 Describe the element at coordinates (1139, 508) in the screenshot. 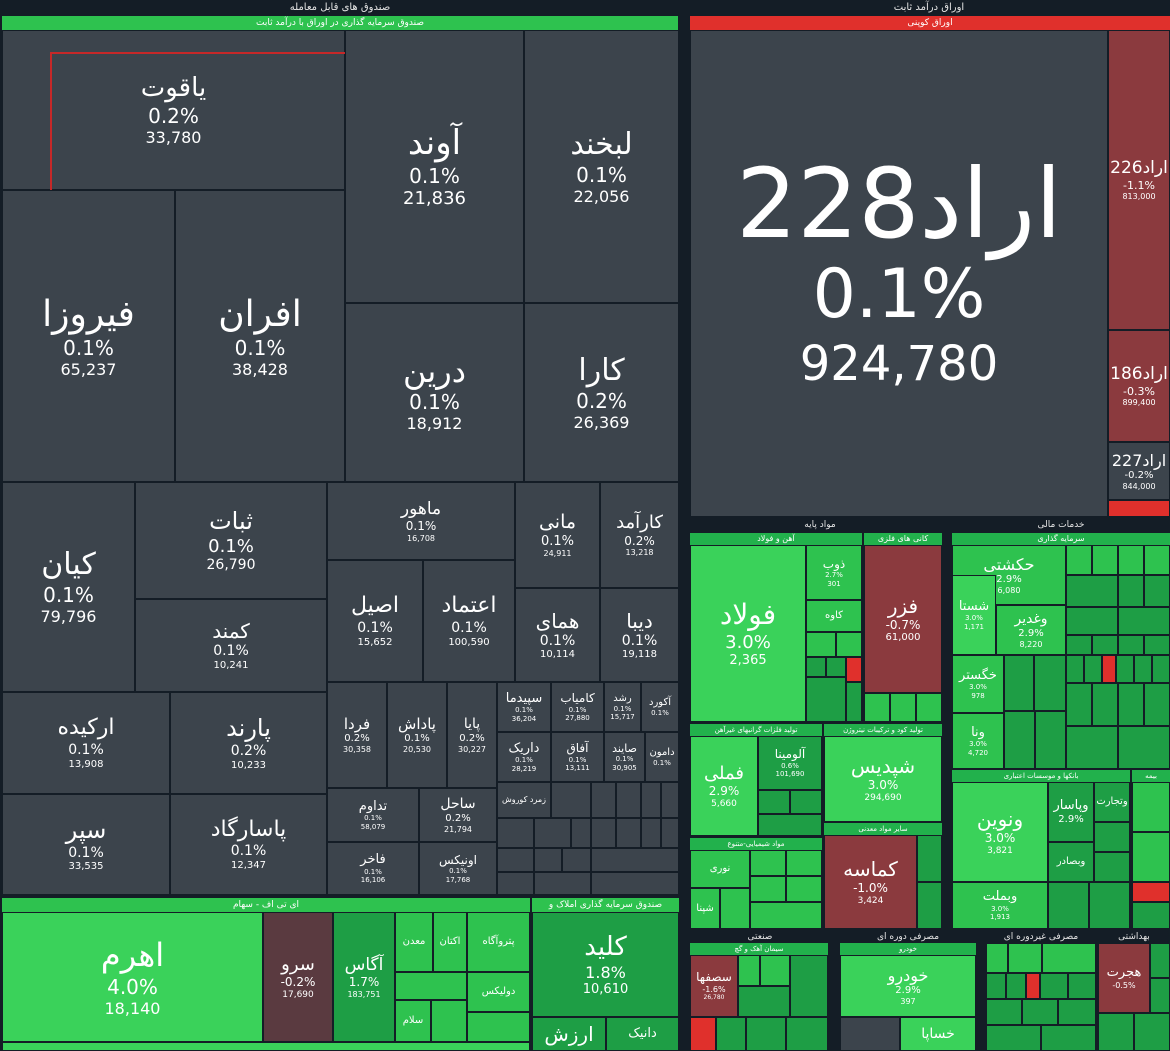

I see `tile-small-bond` at that location.